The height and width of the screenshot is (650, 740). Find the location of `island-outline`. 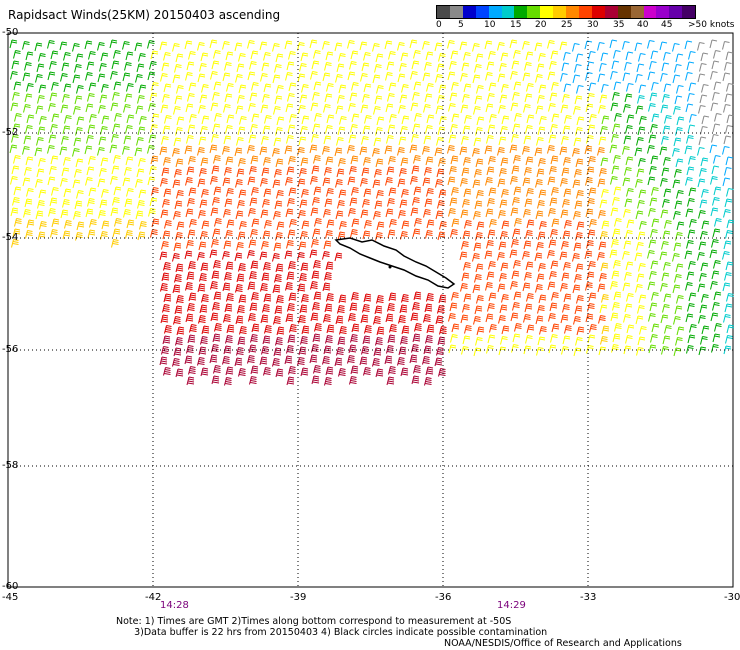

island-outline is located at coordinates (395, 263).